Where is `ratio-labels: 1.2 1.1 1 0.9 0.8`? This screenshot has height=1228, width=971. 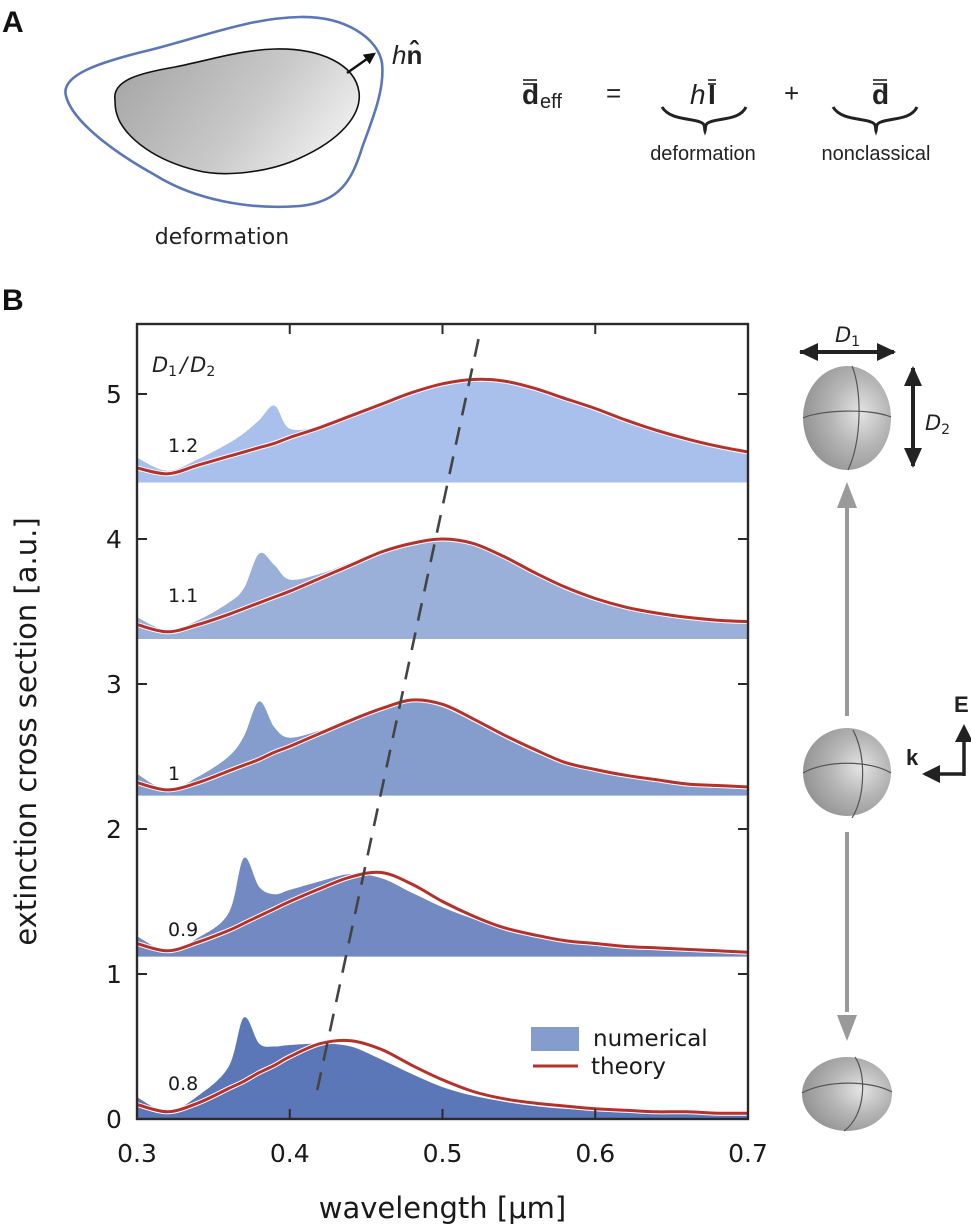 ratio-labels: 1.2 1.1 1 0.9 0.8 is located at coordinates (183, 765).